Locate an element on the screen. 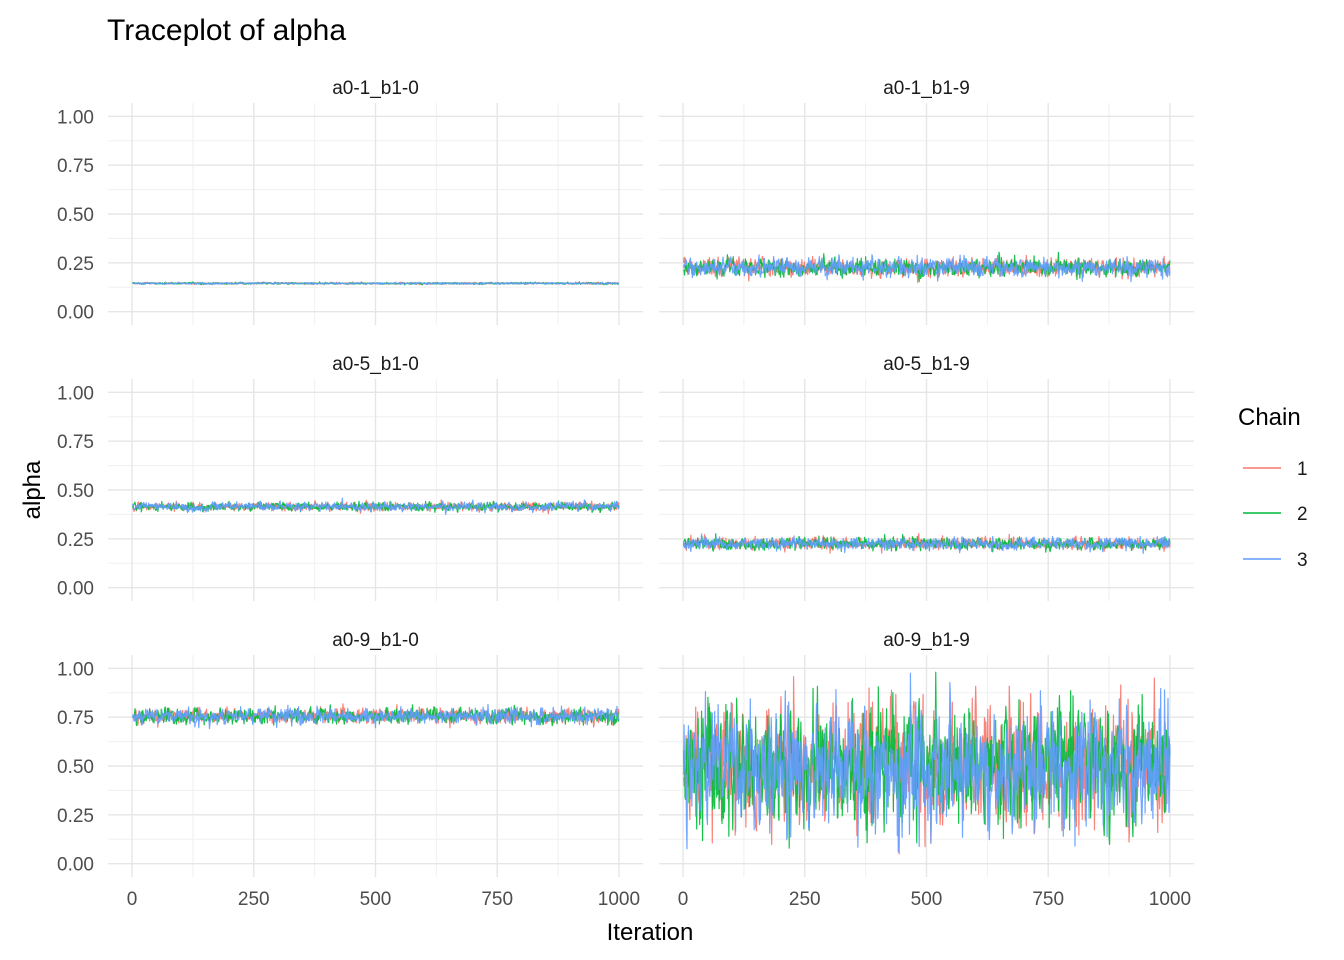  panel-a0-9_b1-9: a0-9_b1-9 0 250 500 750 1000 is located at coordinates (926, 770).